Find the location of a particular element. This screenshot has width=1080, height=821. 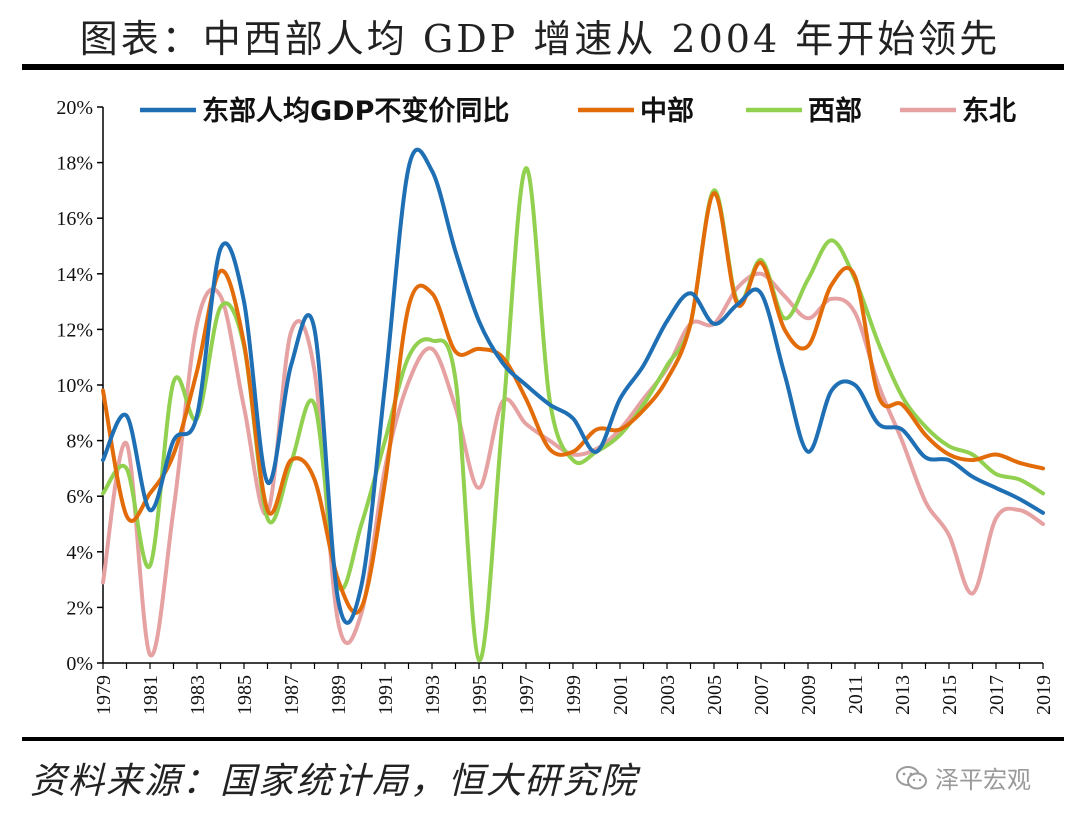

y-axis: 0% 2% 4% 6% 8% 10% 12% 14% 16% 18% 20% is located at coordinates (80, 386).